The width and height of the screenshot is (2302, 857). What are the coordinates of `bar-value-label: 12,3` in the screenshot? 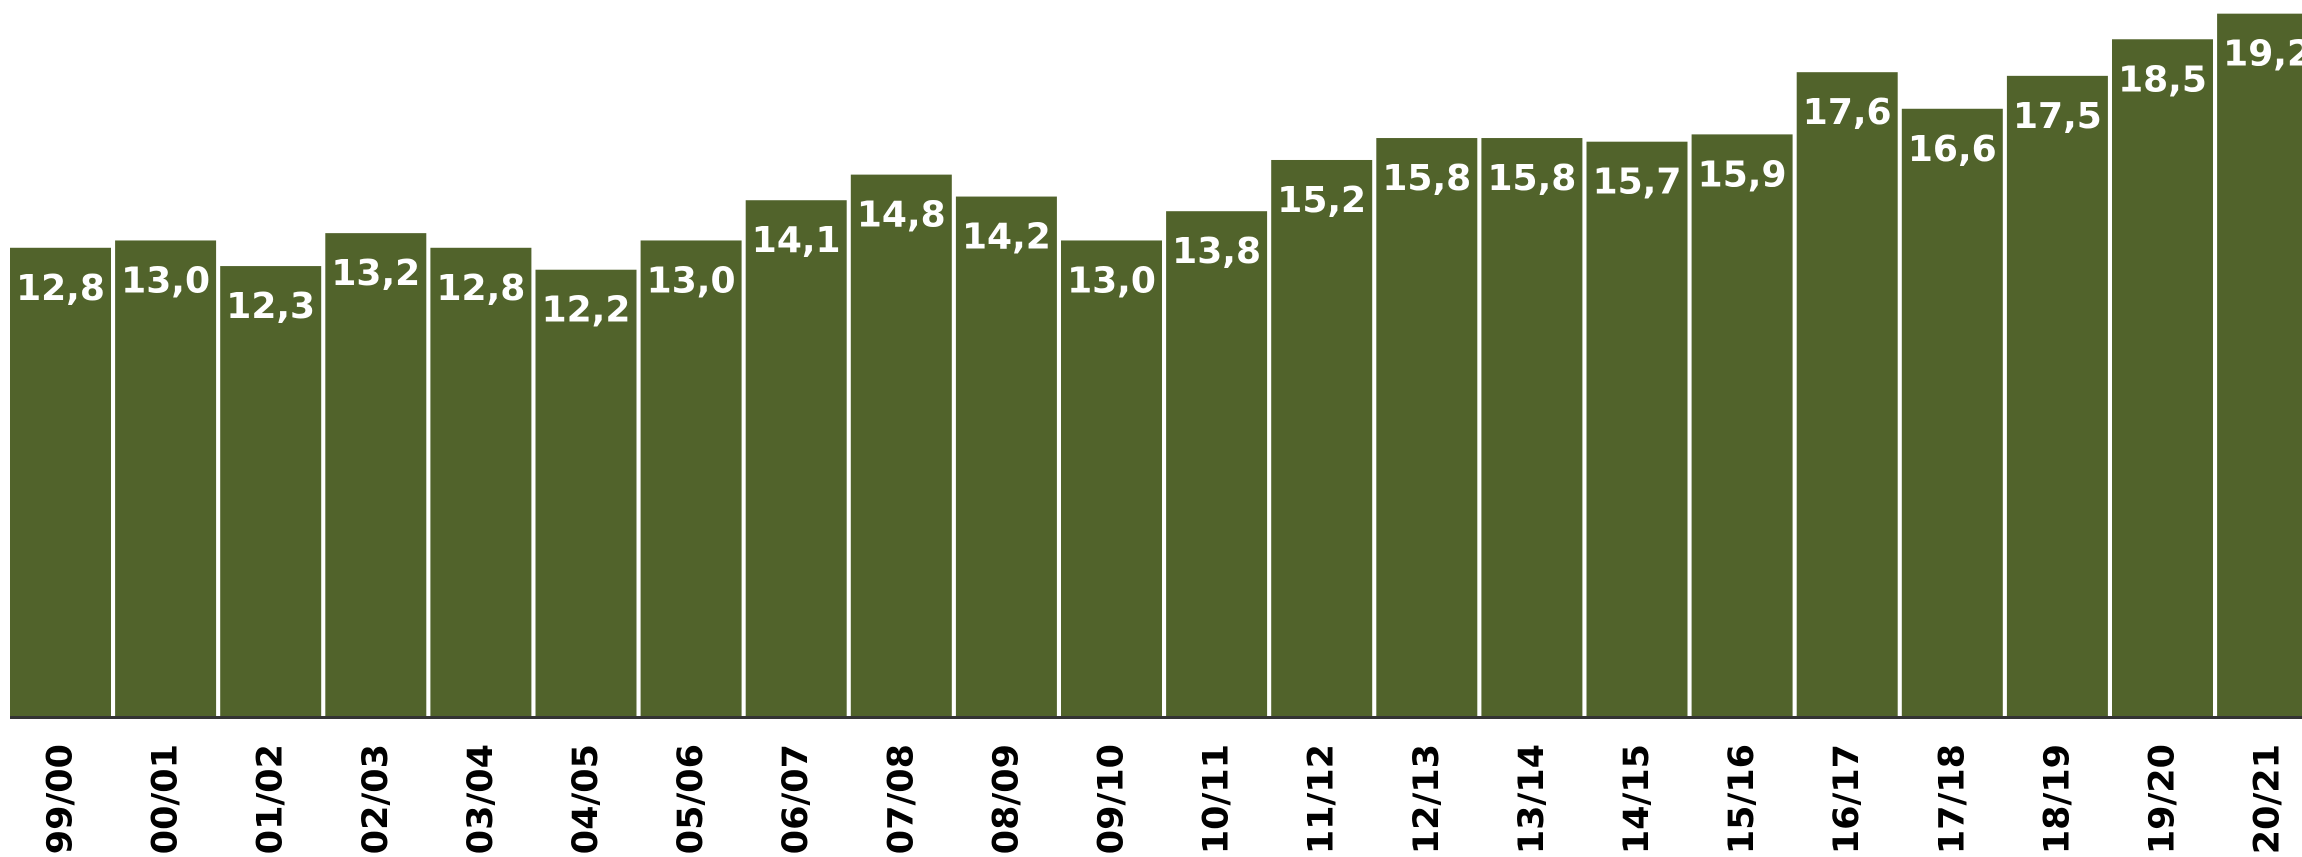 It's located at (270, 306).